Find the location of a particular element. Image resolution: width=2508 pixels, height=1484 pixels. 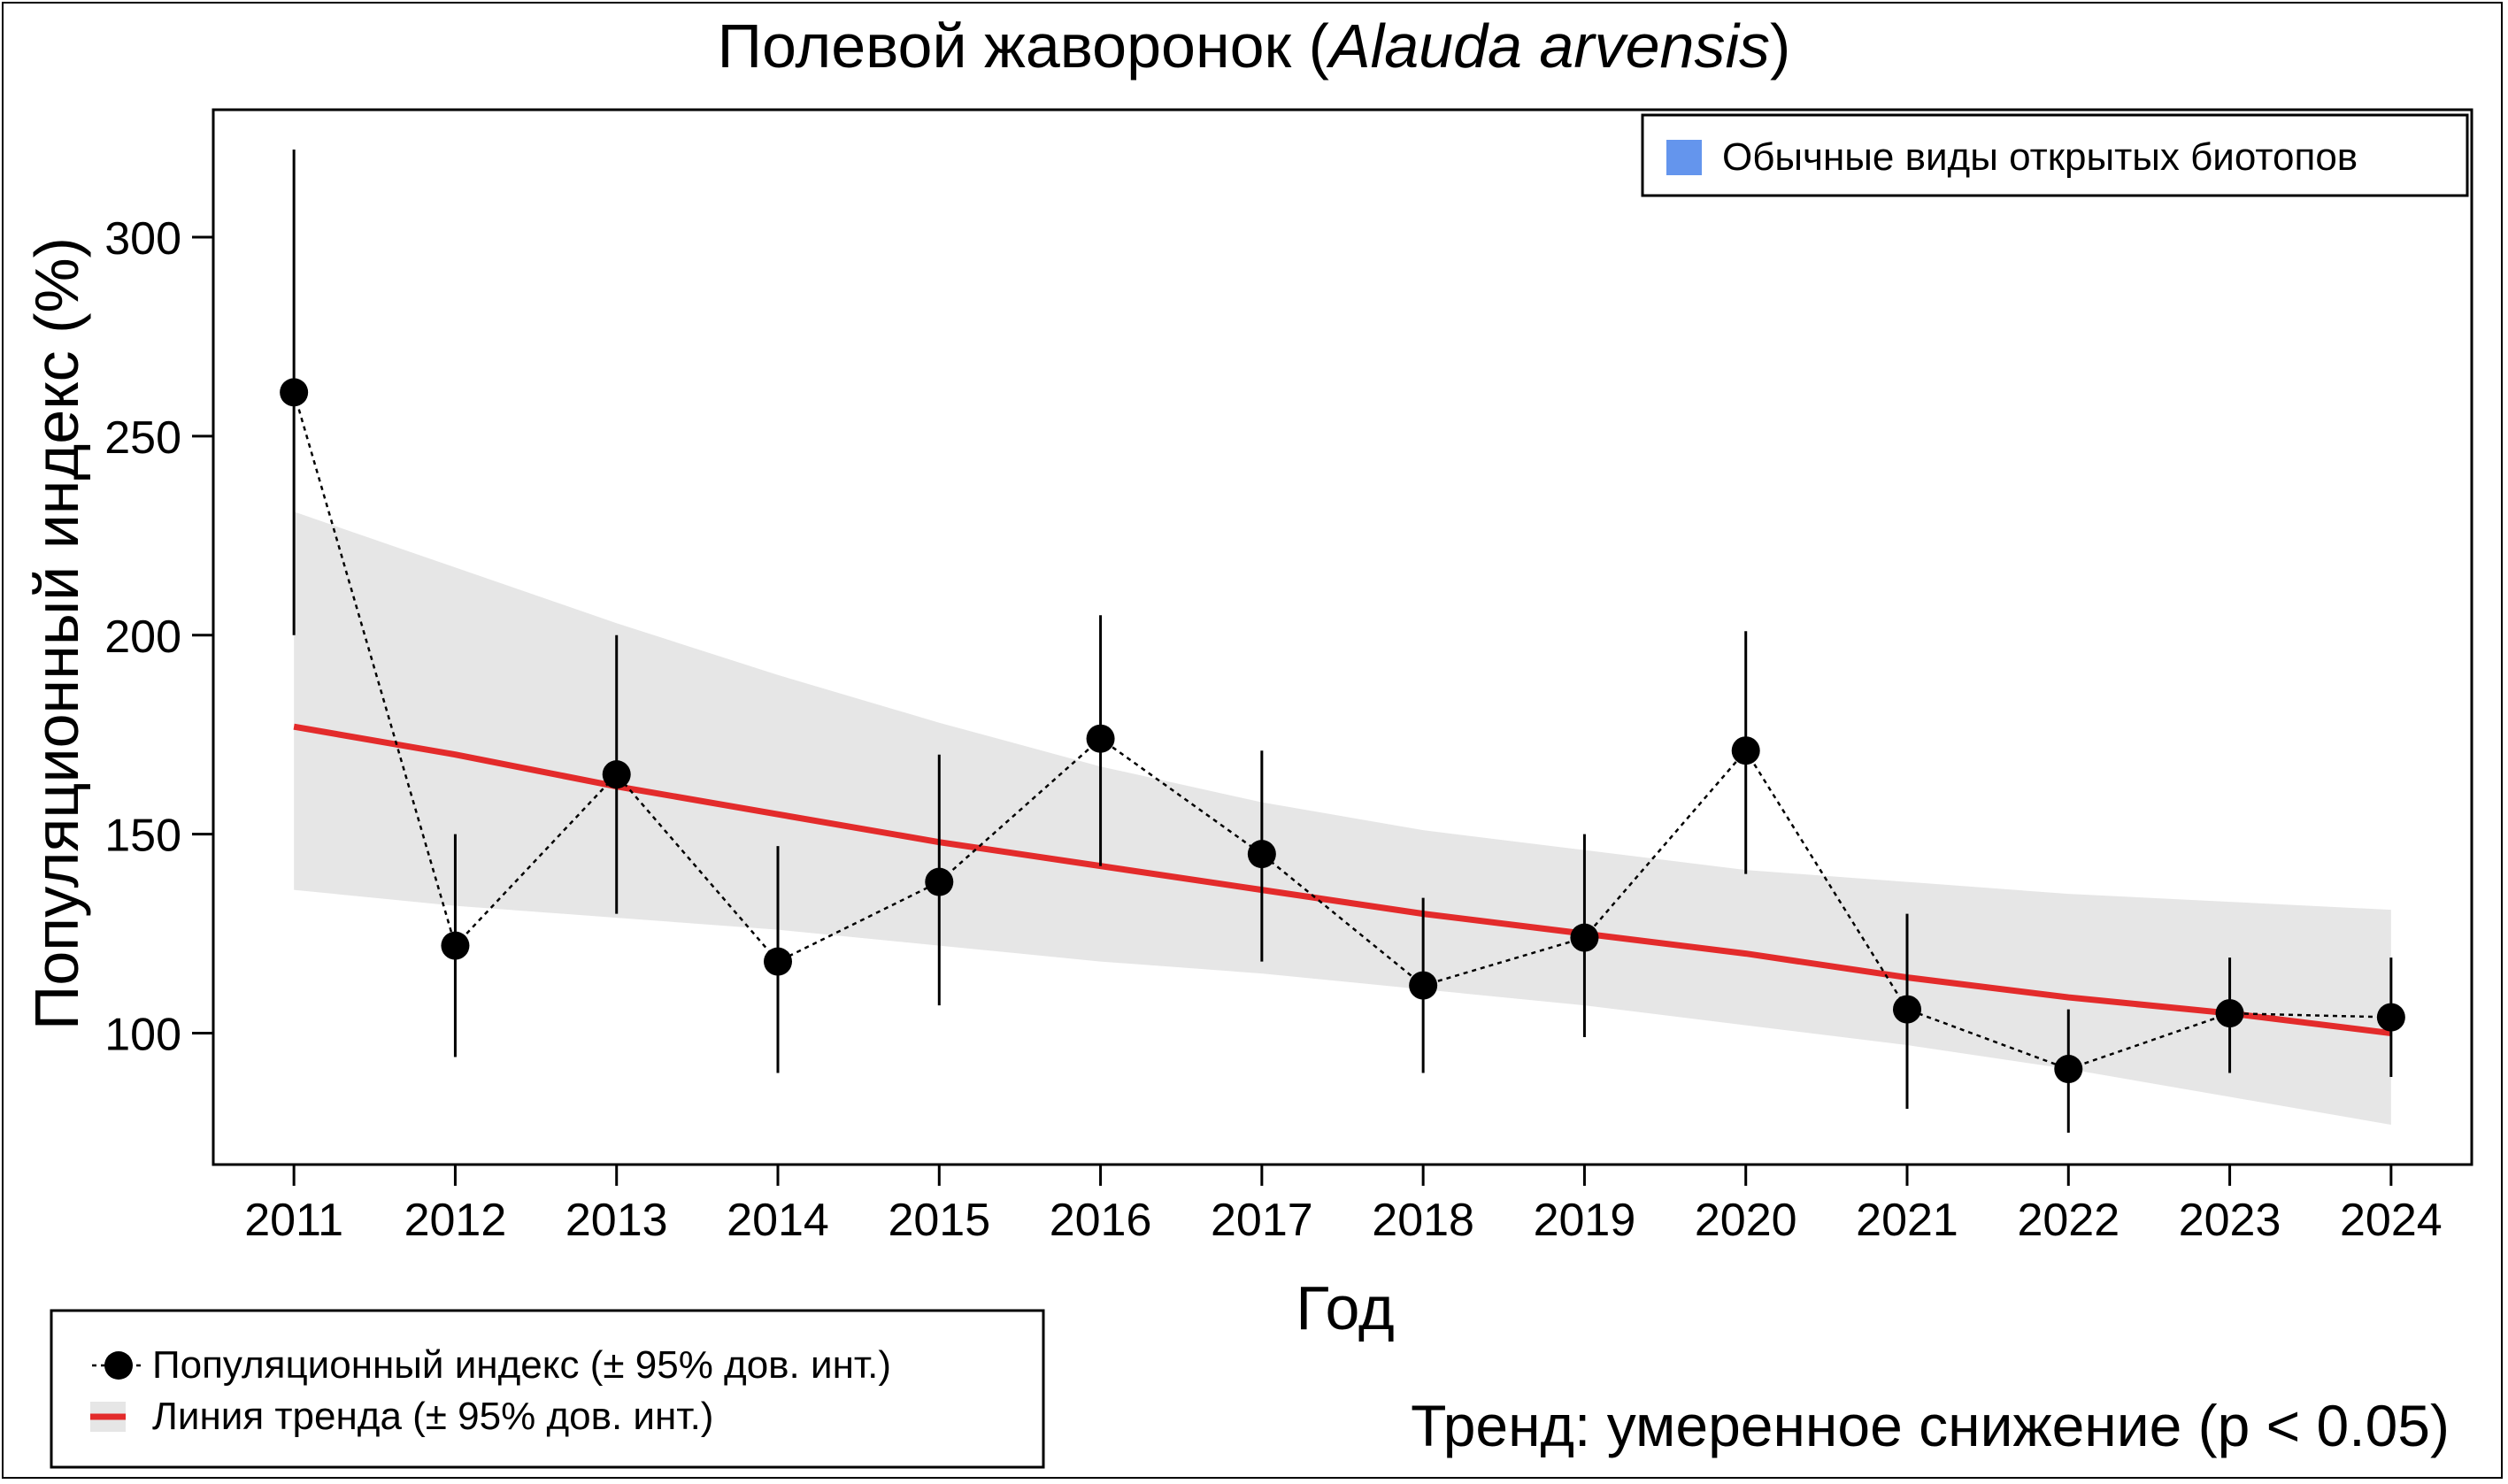

y-tick-label-150: 150 is located at coordinates (142, 836).